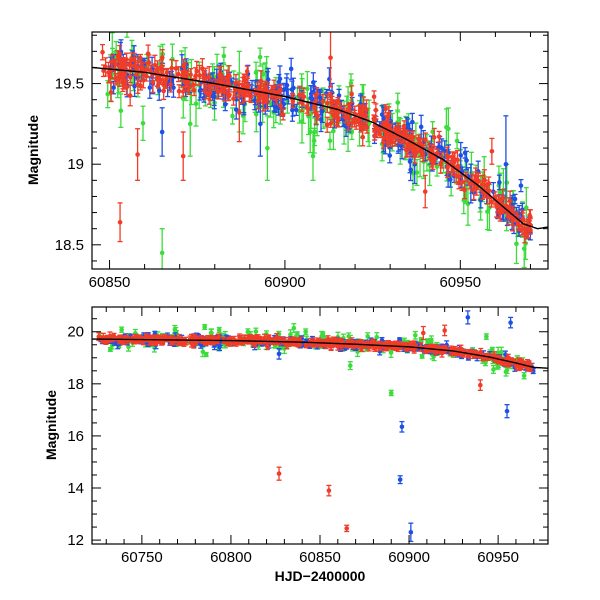  Describe the element at coordinates (320, 557) in the screenshot. I see `bottom-x-tick-label: 60850` at that location.